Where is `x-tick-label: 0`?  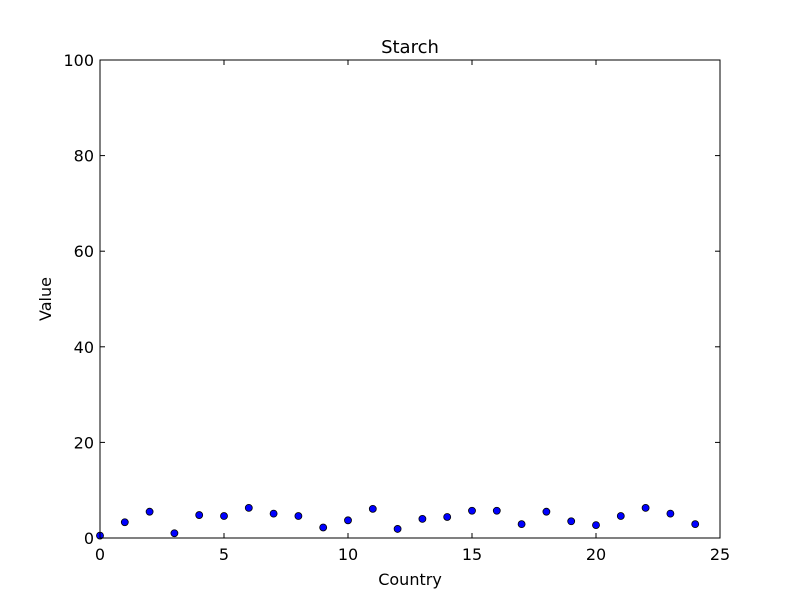 x-tick-label: 0 is located at coordinates (100, 554).